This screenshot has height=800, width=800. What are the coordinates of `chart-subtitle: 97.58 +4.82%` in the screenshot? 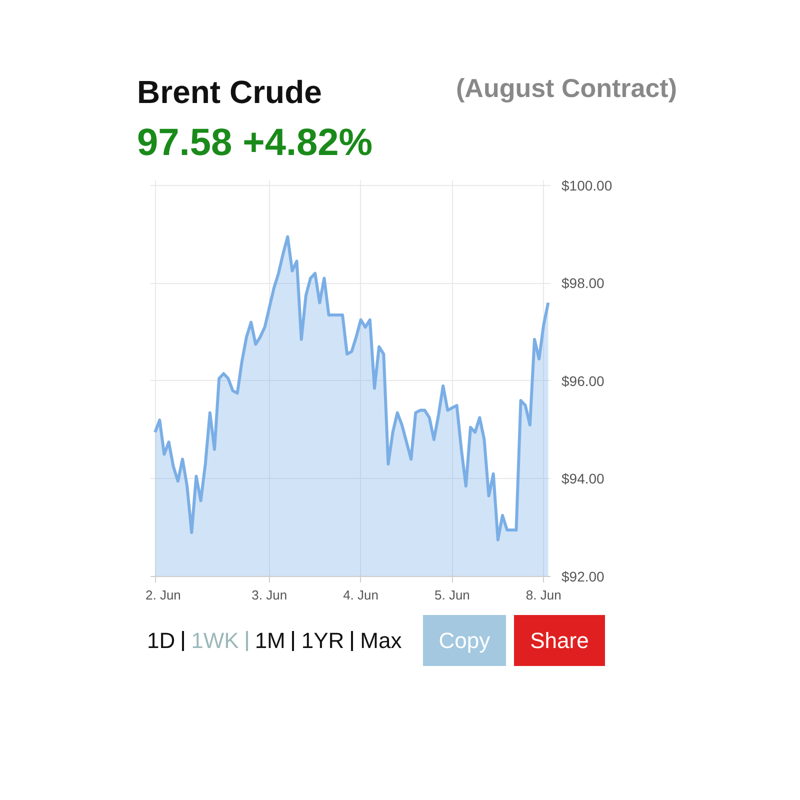 It's located at (255, 143).